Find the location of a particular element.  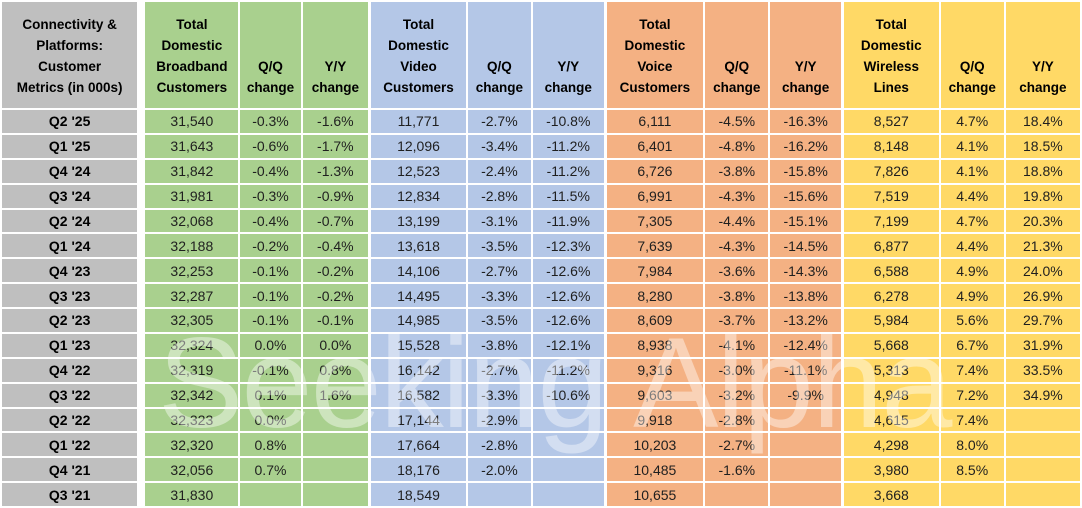

voice-yy-cell: -16.3% is located at coordinates (806, 121).